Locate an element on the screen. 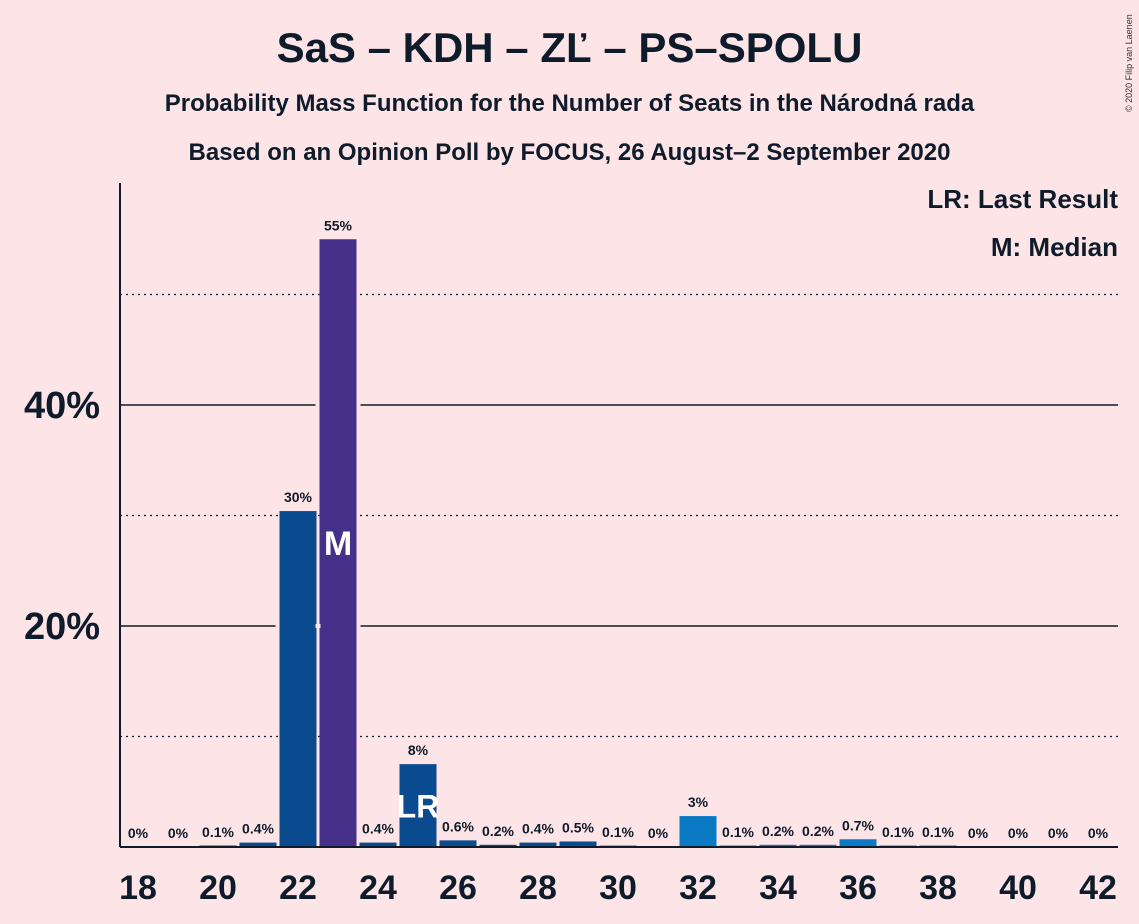 This screenshot has width=1139, height=924. x-tick-label: 22 is located at coordinates (298, 888).